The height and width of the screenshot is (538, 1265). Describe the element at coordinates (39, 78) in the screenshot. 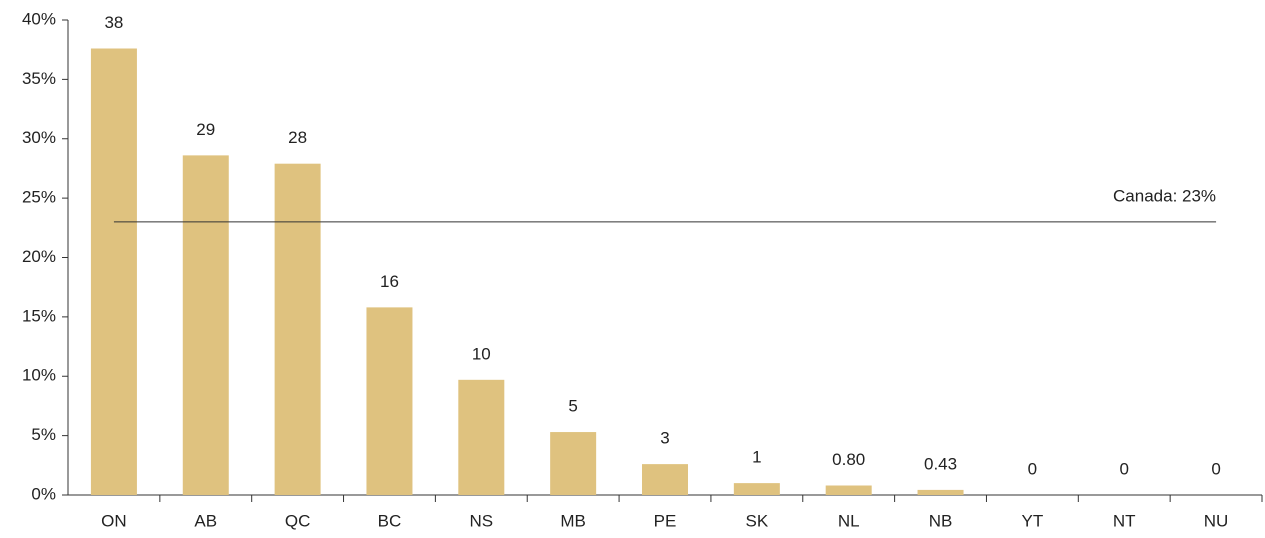

I see `y-tick-label: 35%` at that location.